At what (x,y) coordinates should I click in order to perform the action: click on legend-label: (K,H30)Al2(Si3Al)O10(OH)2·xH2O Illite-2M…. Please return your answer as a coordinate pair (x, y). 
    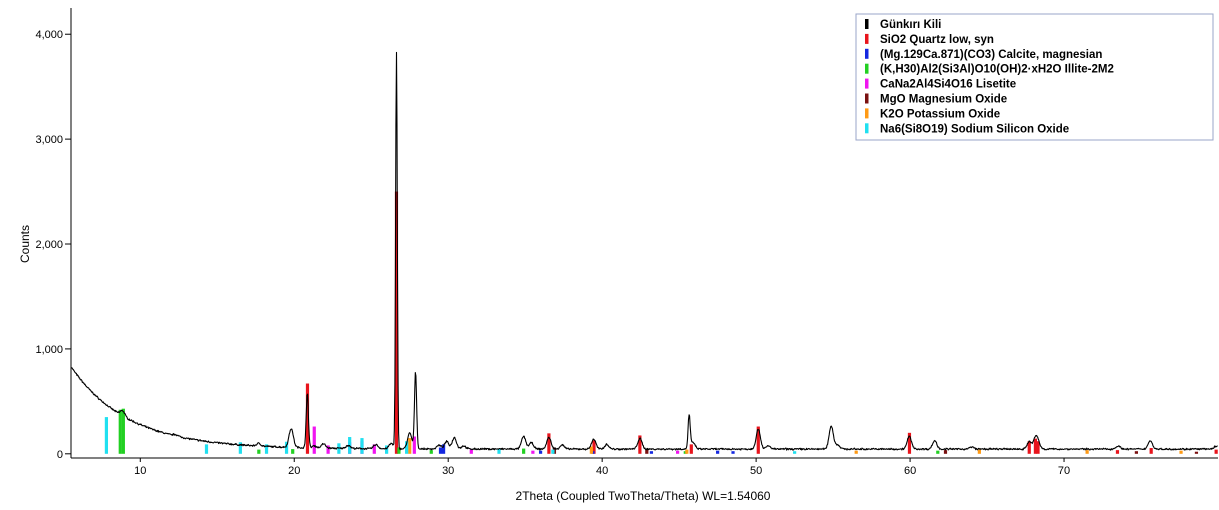
    Looking at the image, I should click on (997, 70).